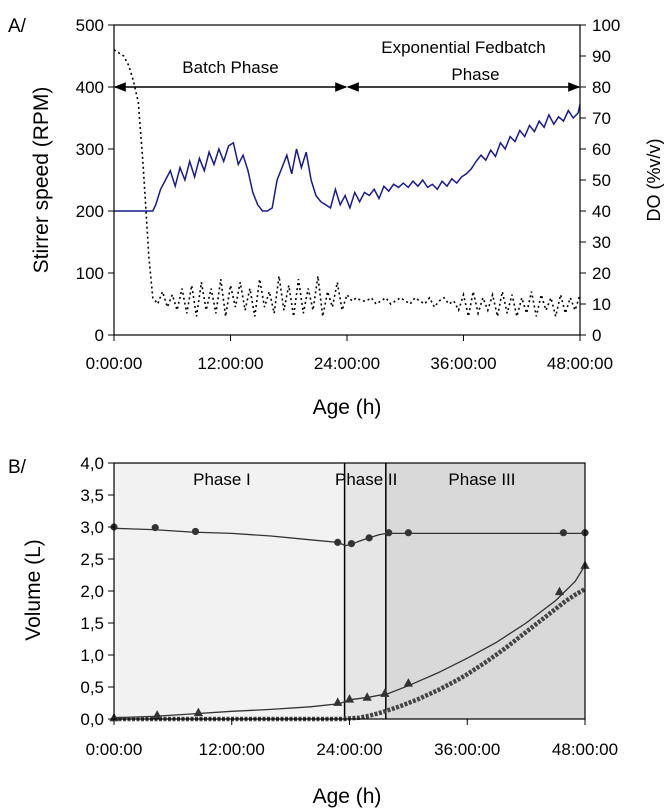 This screenshot has height=812, width=671. What do you see at coordinates (481, 479) in the screenshot?
I see `phase-label-b: Phase III` at bounding box center [481, 479].